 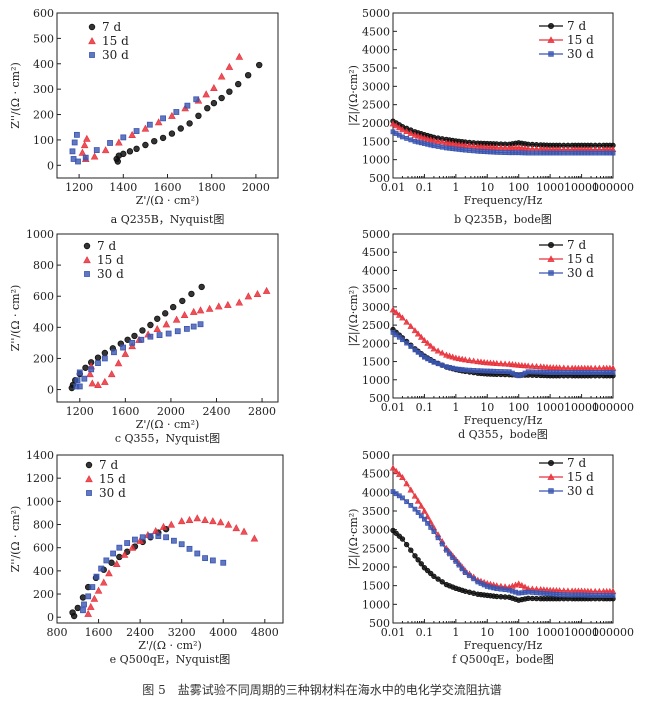 What do you see at coordinates (550, 407) in the screenshot?
I see `x-tick-label: 1000` at bounding box center [550, 407].